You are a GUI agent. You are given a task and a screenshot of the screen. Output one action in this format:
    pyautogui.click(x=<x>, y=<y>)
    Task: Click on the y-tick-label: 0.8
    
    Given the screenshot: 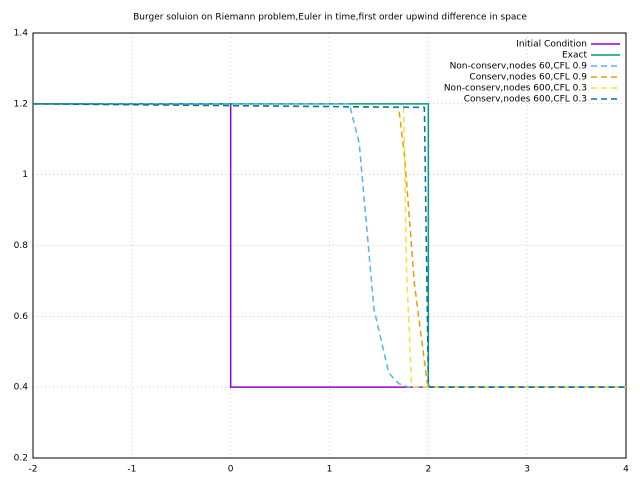 What is the action you would take?
    pyautogui.click(x=21, y=246)
    